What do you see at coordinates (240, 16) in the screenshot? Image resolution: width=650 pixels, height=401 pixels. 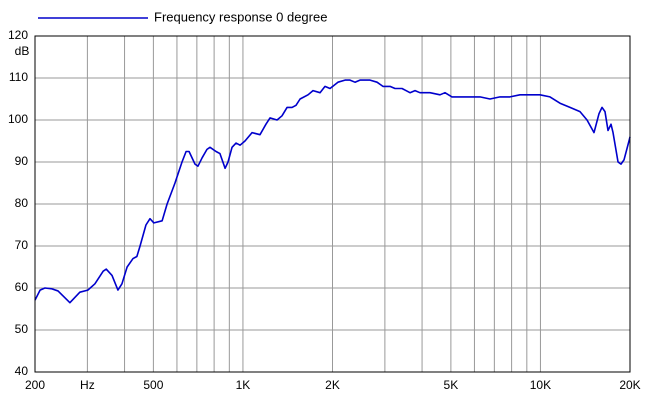 I see `legend-label: Frequency response 0 degree` at bounding box center [240, 16].